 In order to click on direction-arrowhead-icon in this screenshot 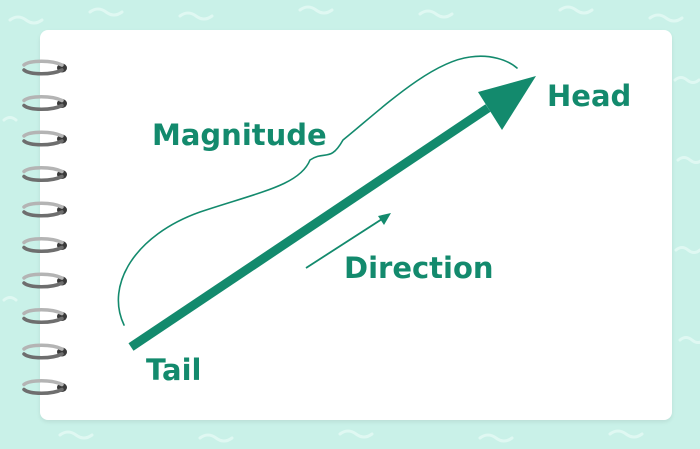, I will do `click(384, 219)`.